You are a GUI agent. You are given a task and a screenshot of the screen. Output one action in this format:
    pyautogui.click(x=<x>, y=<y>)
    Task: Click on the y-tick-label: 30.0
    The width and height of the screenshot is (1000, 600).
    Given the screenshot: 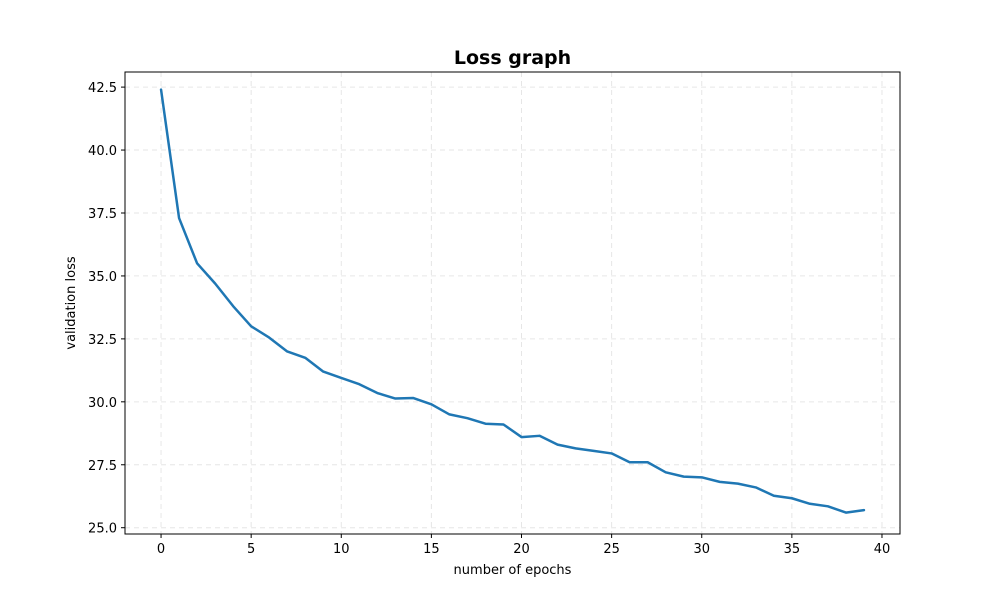 What is the action you would take?
    pyautogui.click(x=102, y=403)
    